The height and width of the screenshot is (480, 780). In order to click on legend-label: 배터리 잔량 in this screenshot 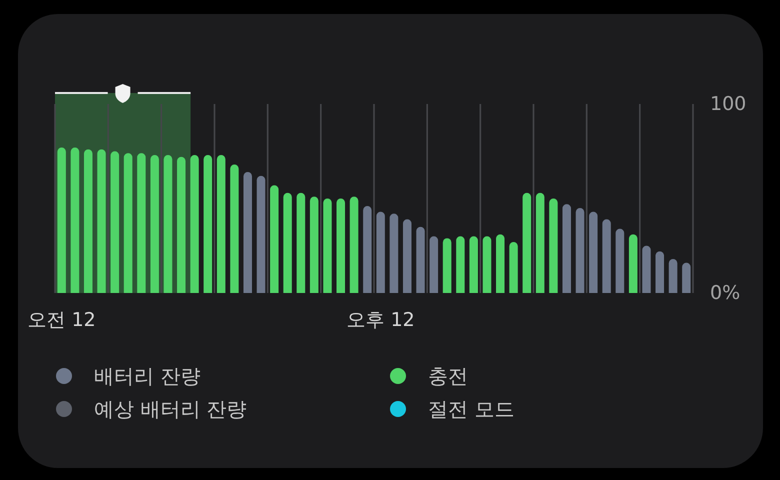, I will do `click(147, 376)`.